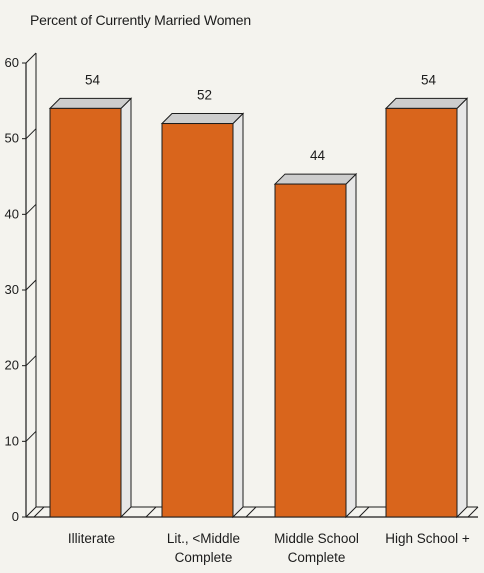 The height and width of the screenshot is (573, 484). What do you see at coordinates (12, 365) in the screenshot?
I see `y-tick-label: 20` at bounding box center [12, 365].